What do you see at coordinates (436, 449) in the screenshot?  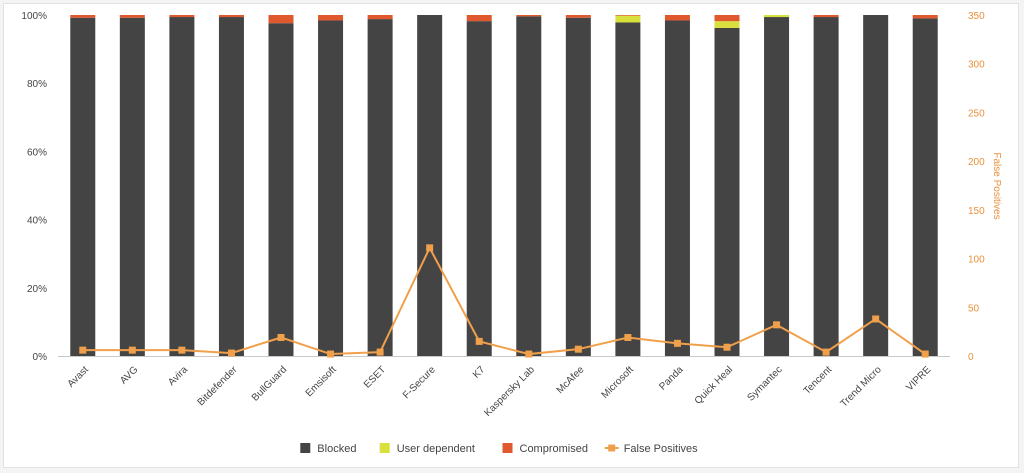 I see `legend-label: User dependent` at bounding box center [436, 449].